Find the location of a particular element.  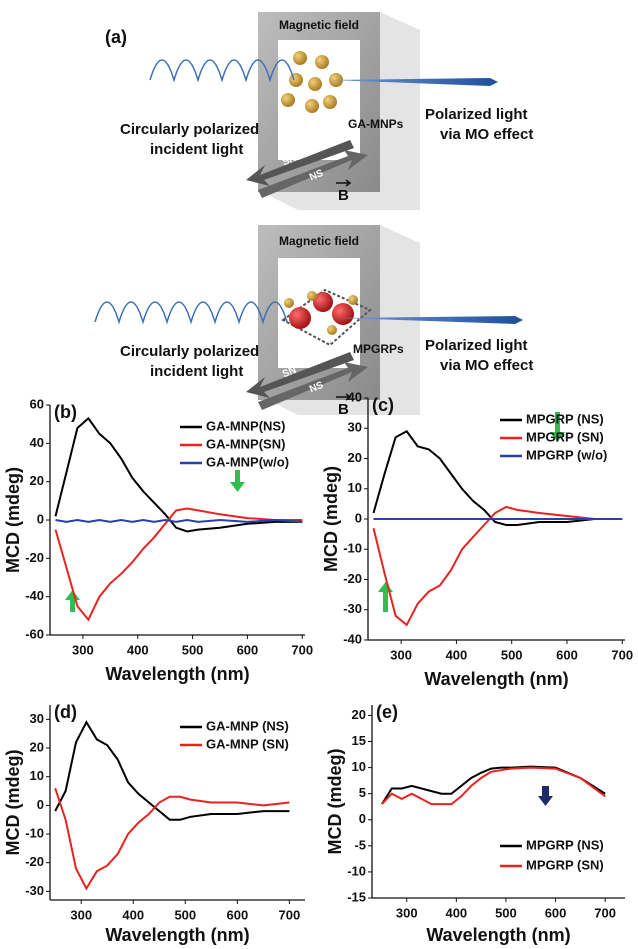

graphene is located at coordinates (326, 317).